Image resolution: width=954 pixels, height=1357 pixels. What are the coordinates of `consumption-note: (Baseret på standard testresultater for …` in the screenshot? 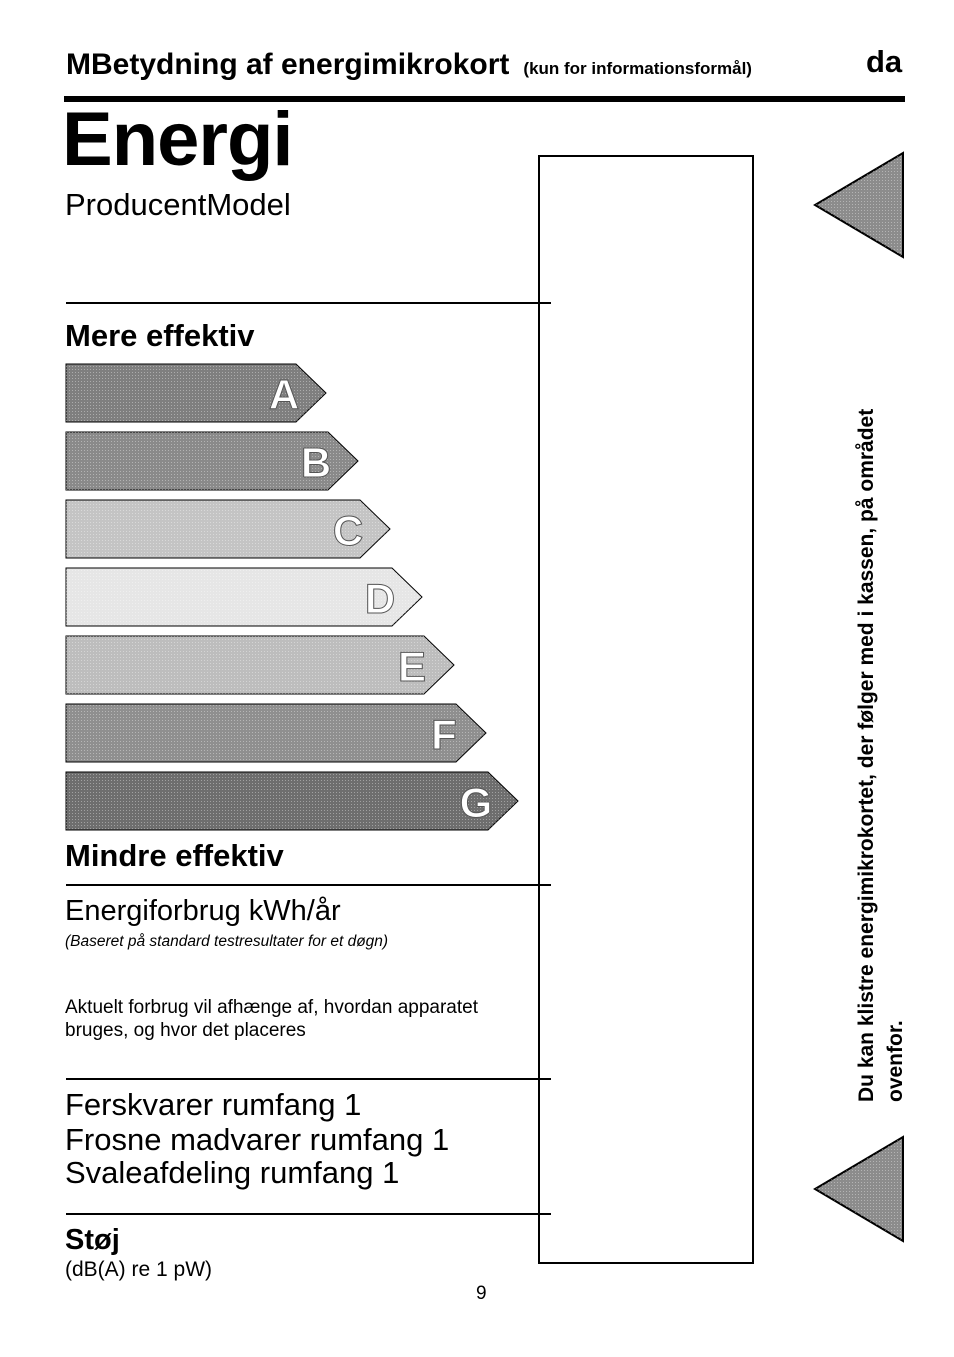 It's located at (227, 941).